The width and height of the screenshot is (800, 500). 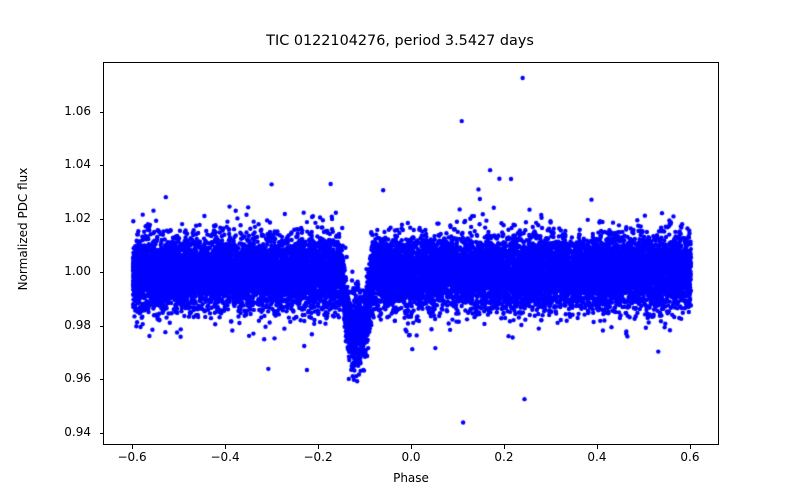 I want to click on x-tick-label: 0.6, so click(x=690, y=457).